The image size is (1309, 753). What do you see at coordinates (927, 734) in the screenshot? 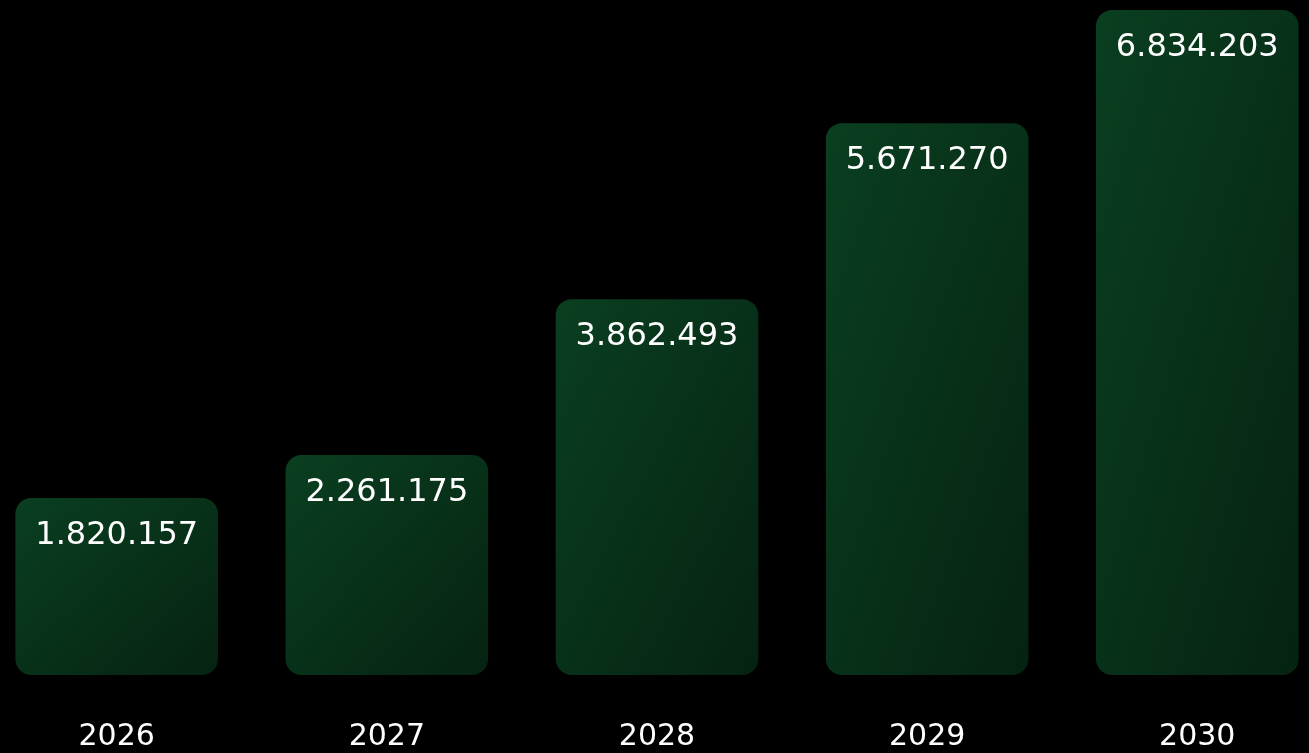
I see `x-tick-label: 2029` at bounding box center [927, 734].